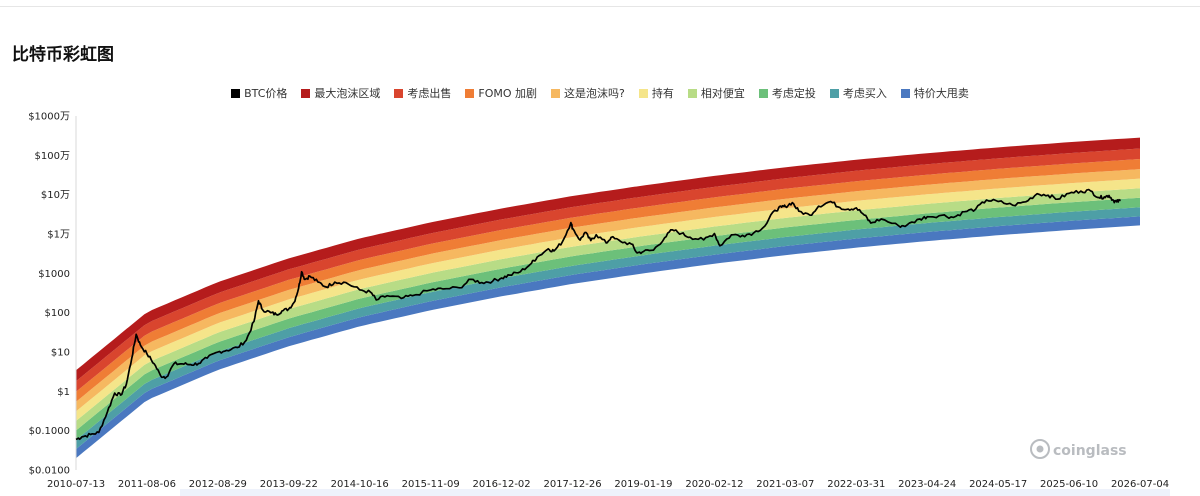 The width and height of the screenshot is (1200, 496). Describe the element at coordinates (49, 117) in the screenshot. I see `y-tick-label-9: $1000万` at that location.